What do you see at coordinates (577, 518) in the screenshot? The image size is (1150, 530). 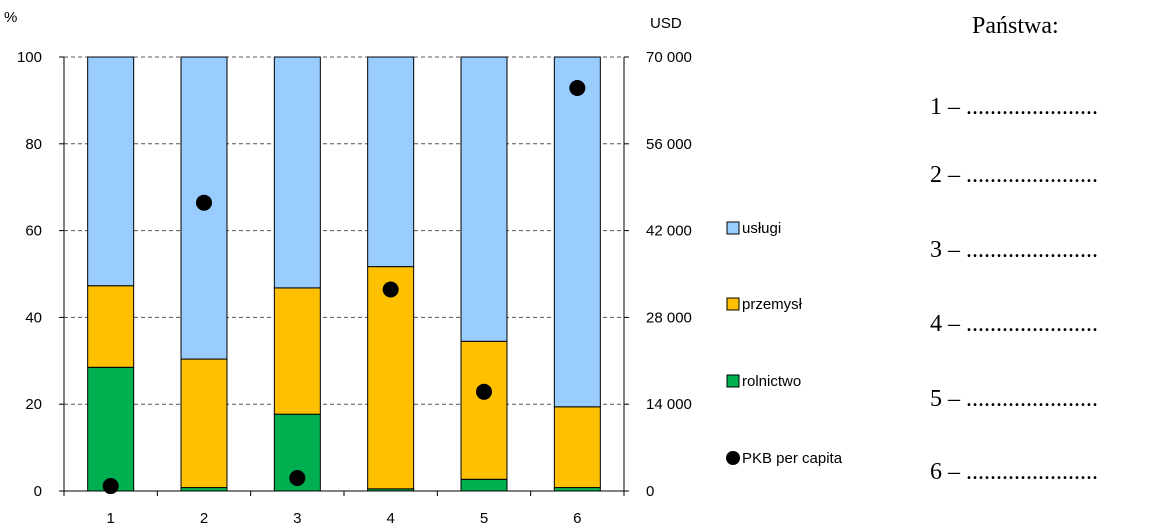 I see `x-tick-label: 6` at bounding box center [577, 518].